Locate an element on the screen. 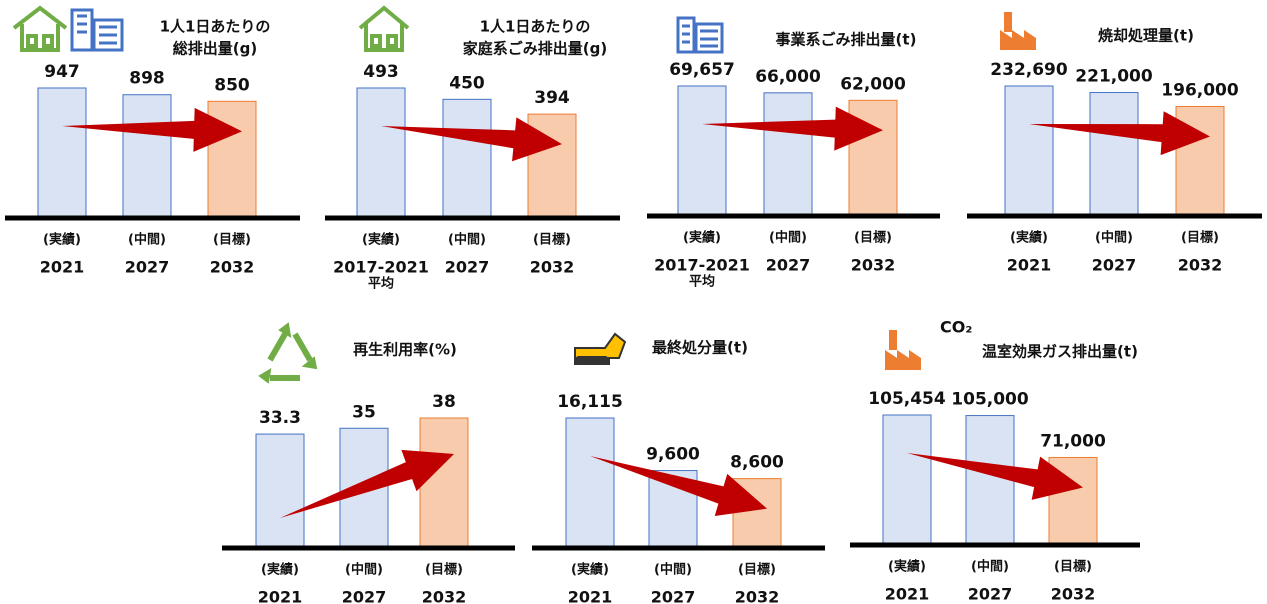  chart-title: 焼却処理量(t) is located at coordinates (1146, 36).